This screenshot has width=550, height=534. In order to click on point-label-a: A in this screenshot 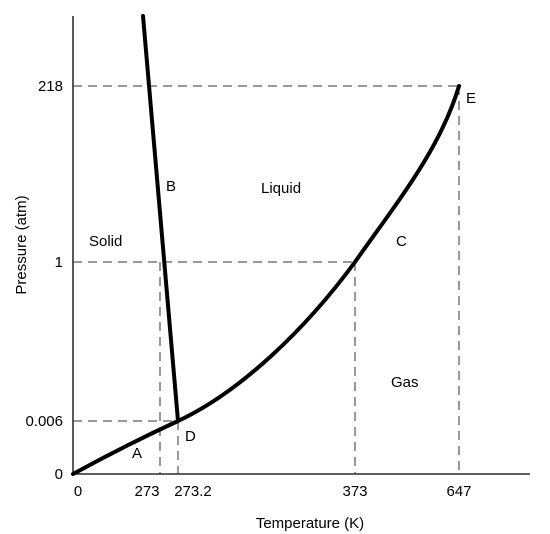, I will do `click(137, 453)`.